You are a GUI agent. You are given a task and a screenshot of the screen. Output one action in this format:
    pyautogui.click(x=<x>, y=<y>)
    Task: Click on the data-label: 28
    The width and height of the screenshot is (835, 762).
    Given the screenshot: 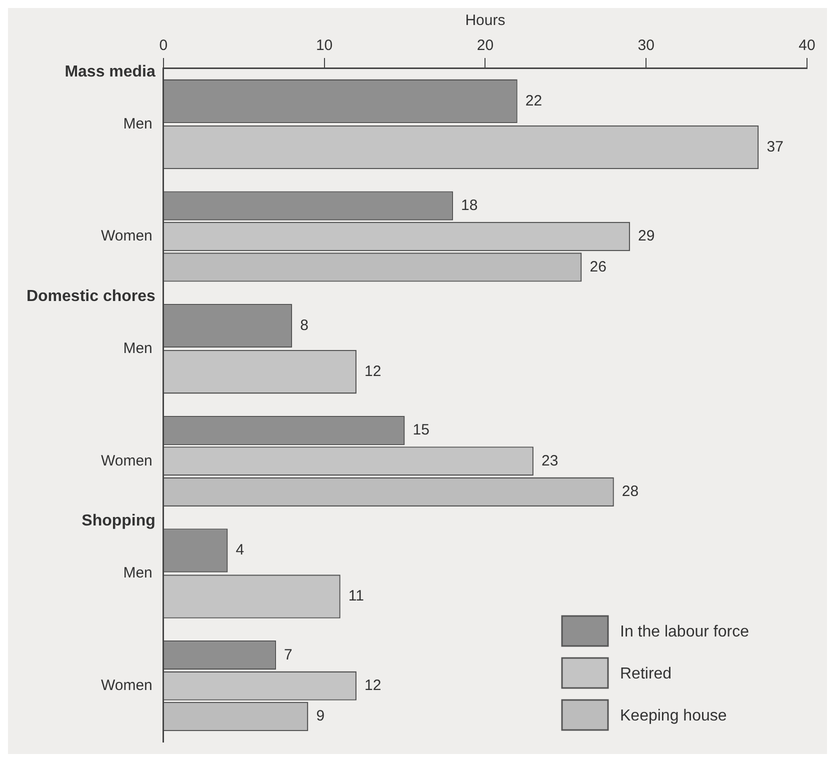 What is the action you would take?
    pyautogui.click(x=630, y=491)
    